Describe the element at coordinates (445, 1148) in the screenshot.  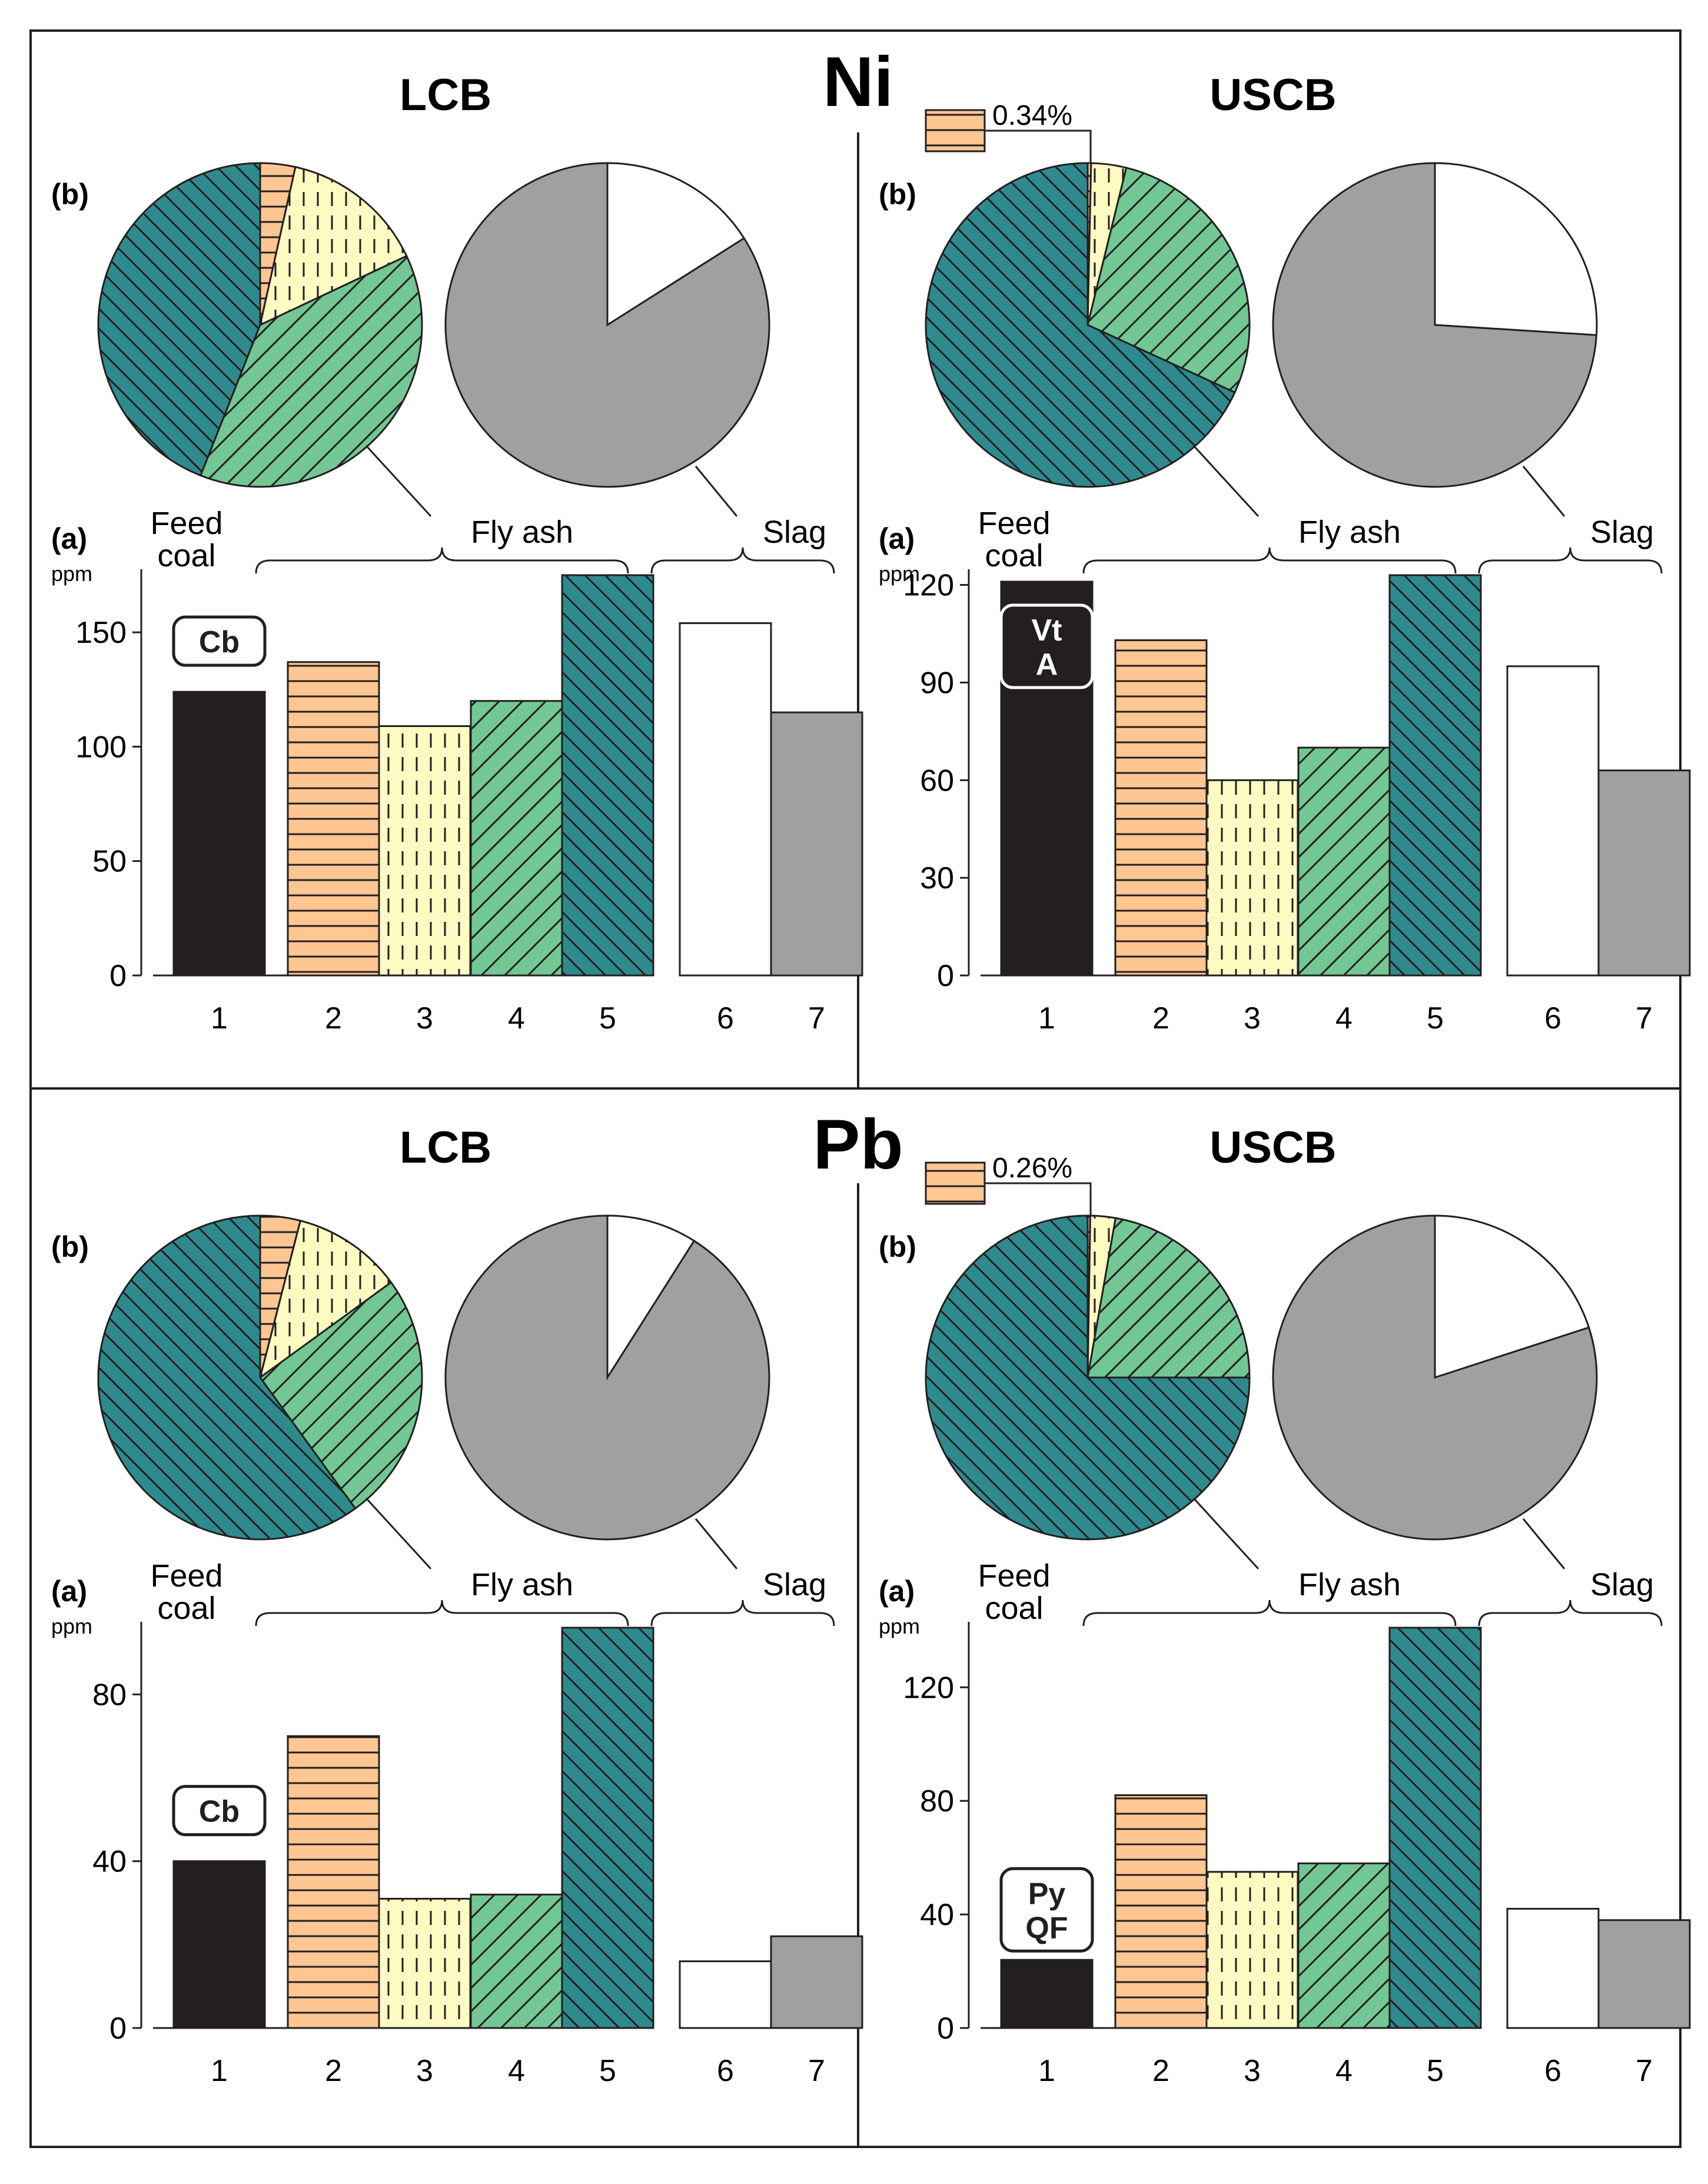
I see `pb-lcb-title: LCB` at that location.